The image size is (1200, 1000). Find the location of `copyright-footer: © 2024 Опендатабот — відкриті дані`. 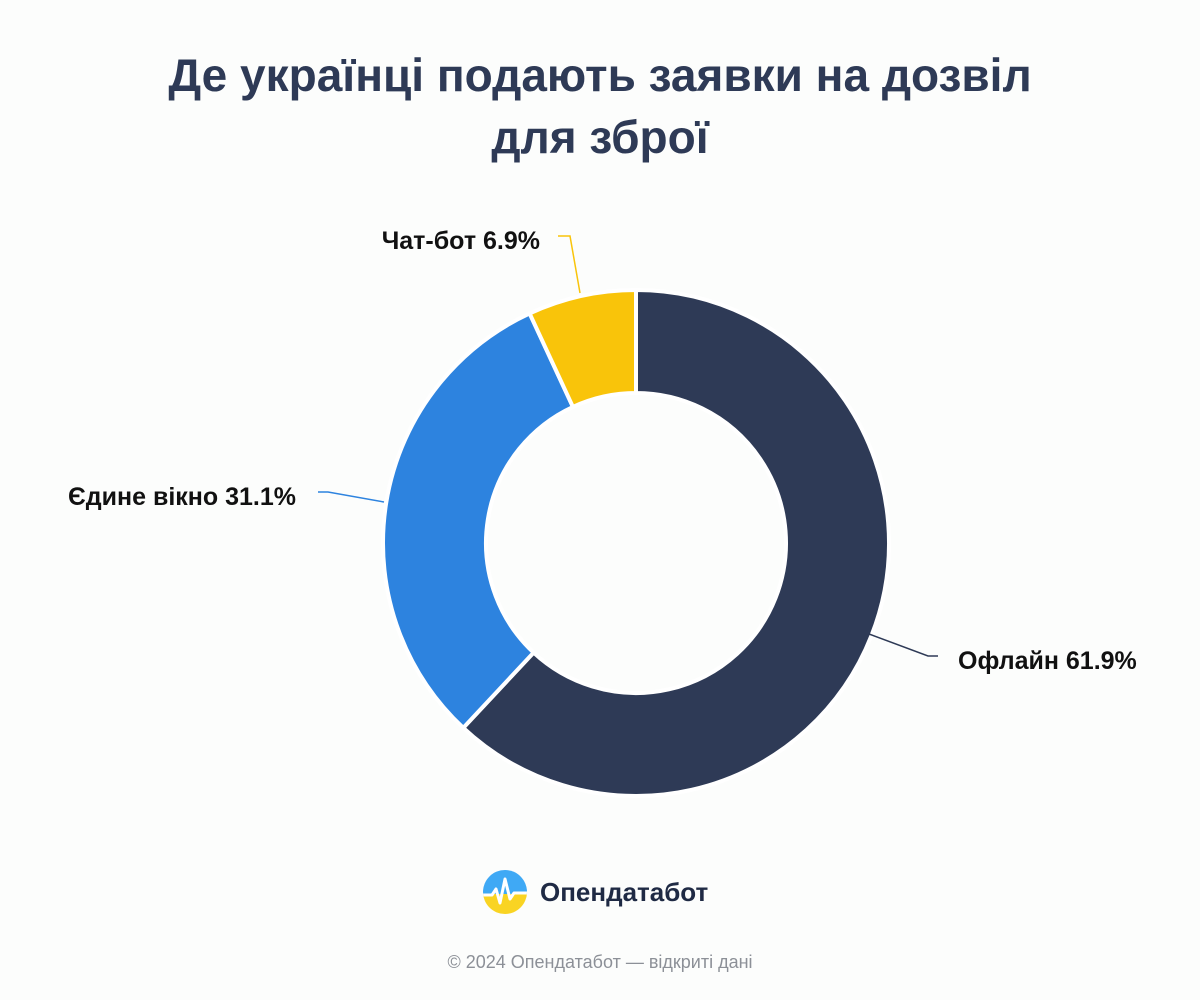

copyright-footer: © 2024 Опендатабот — відкриті дані is located at coordinates (600, 962).